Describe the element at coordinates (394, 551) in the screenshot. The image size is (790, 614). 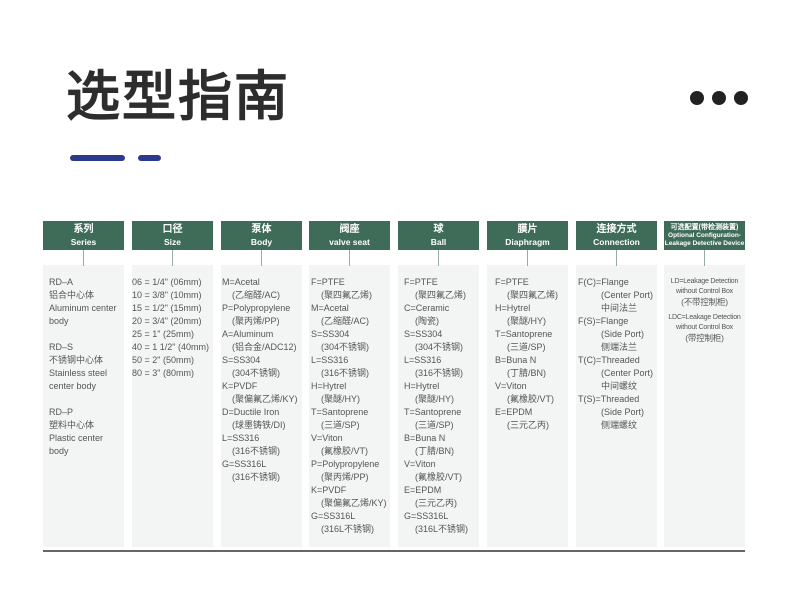
I see `bottom-rule` at that location.